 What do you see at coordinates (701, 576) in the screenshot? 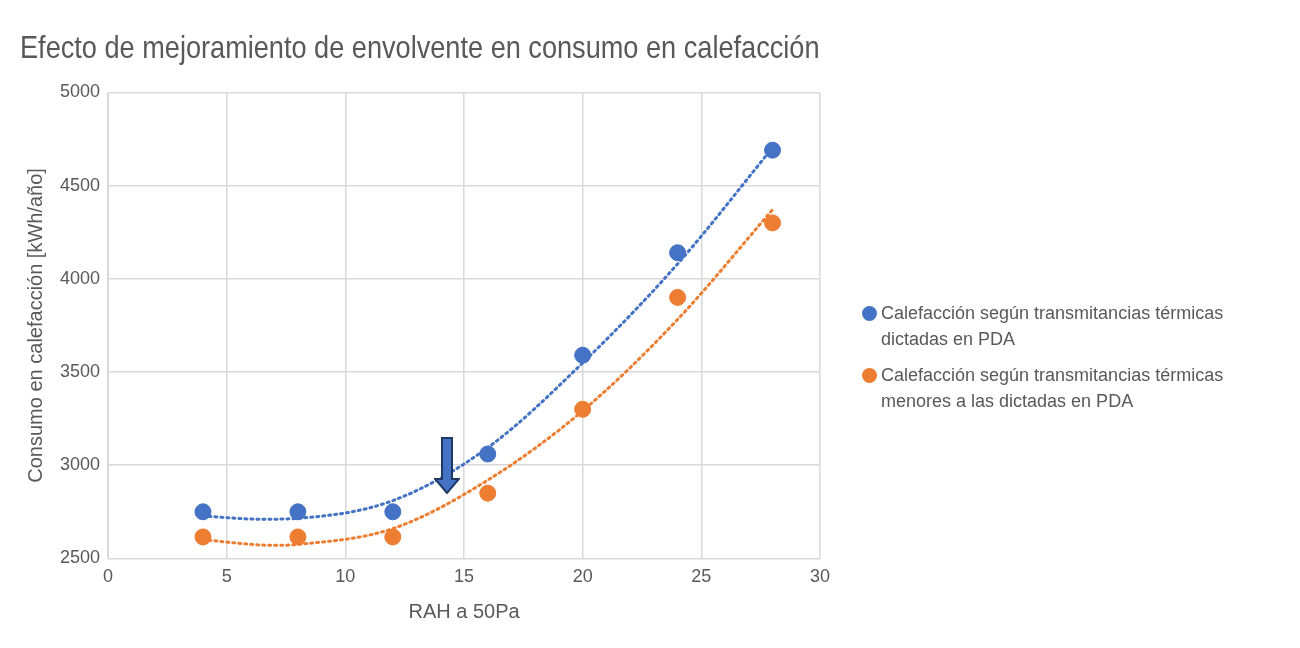
I see `x-tick-label: 25` at bounding box center [701, 576].